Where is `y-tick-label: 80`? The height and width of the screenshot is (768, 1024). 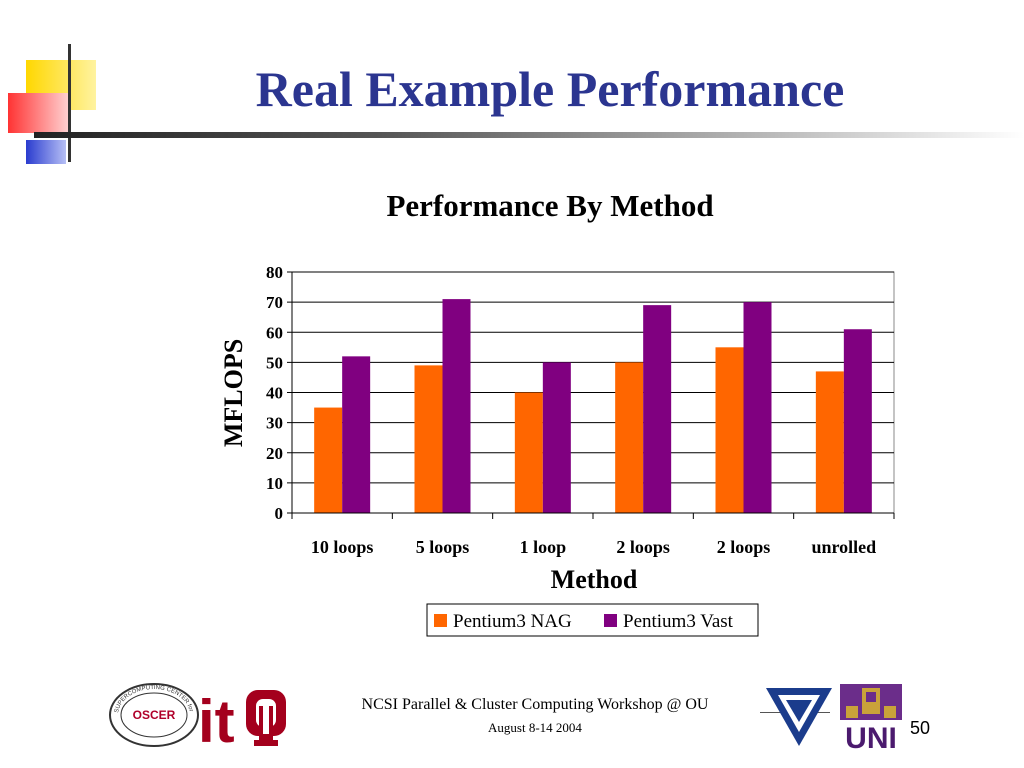
y-tick-label: 80 is located at coordinates (274, 272).